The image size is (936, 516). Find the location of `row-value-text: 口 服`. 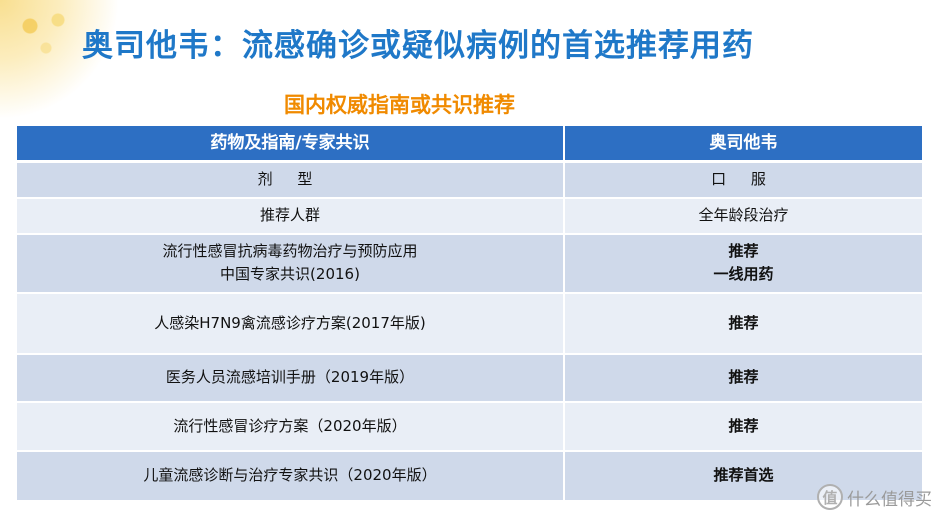

row-value-text: 口 服 is located at coordinates (743, 179).